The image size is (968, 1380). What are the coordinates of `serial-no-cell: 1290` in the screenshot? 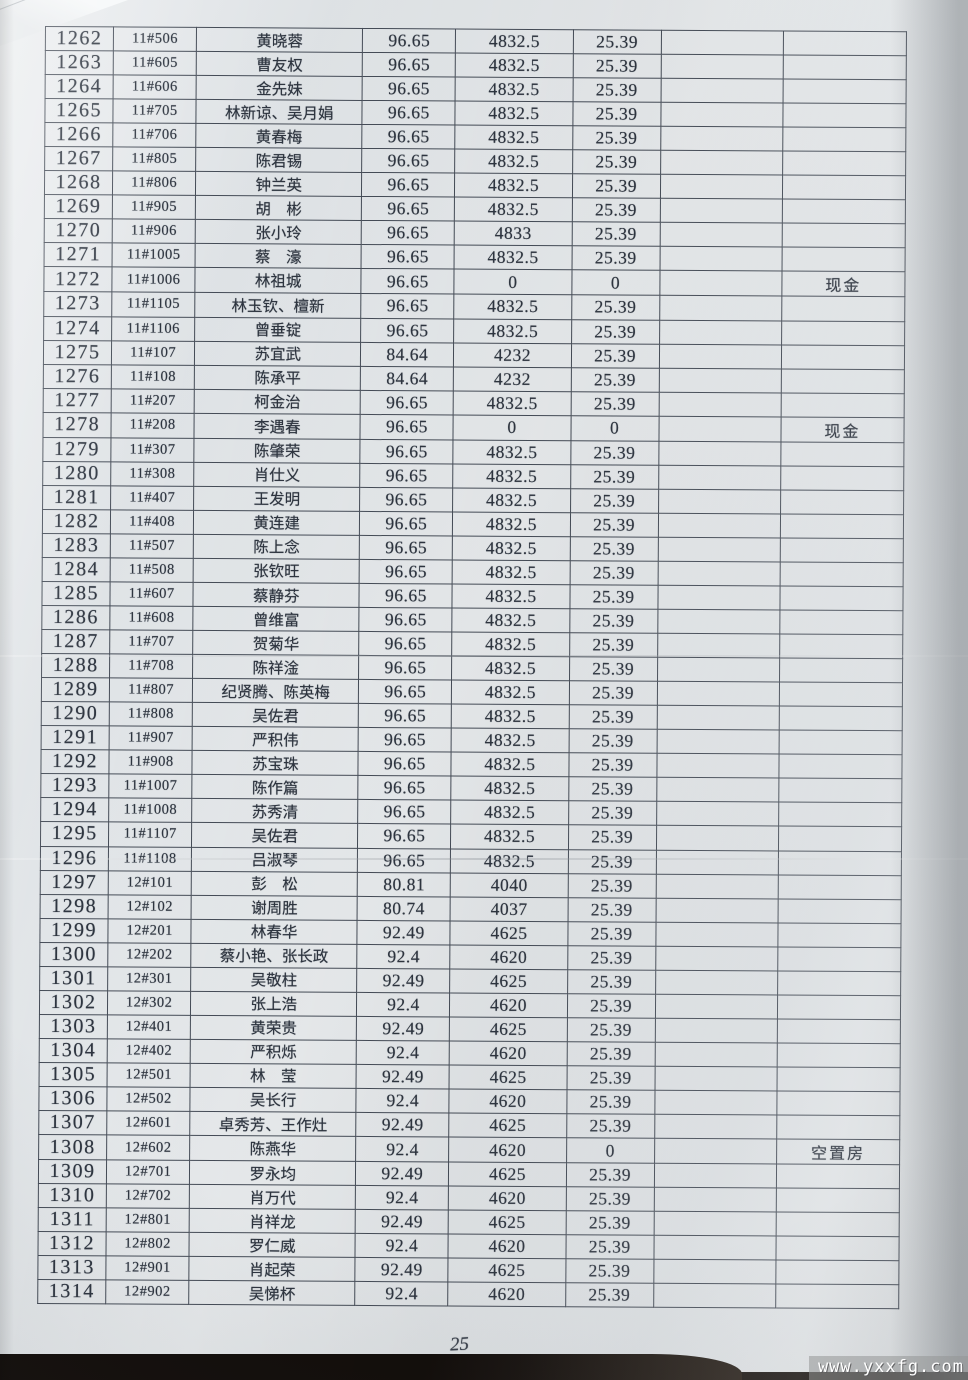 It's located at (75, 714).